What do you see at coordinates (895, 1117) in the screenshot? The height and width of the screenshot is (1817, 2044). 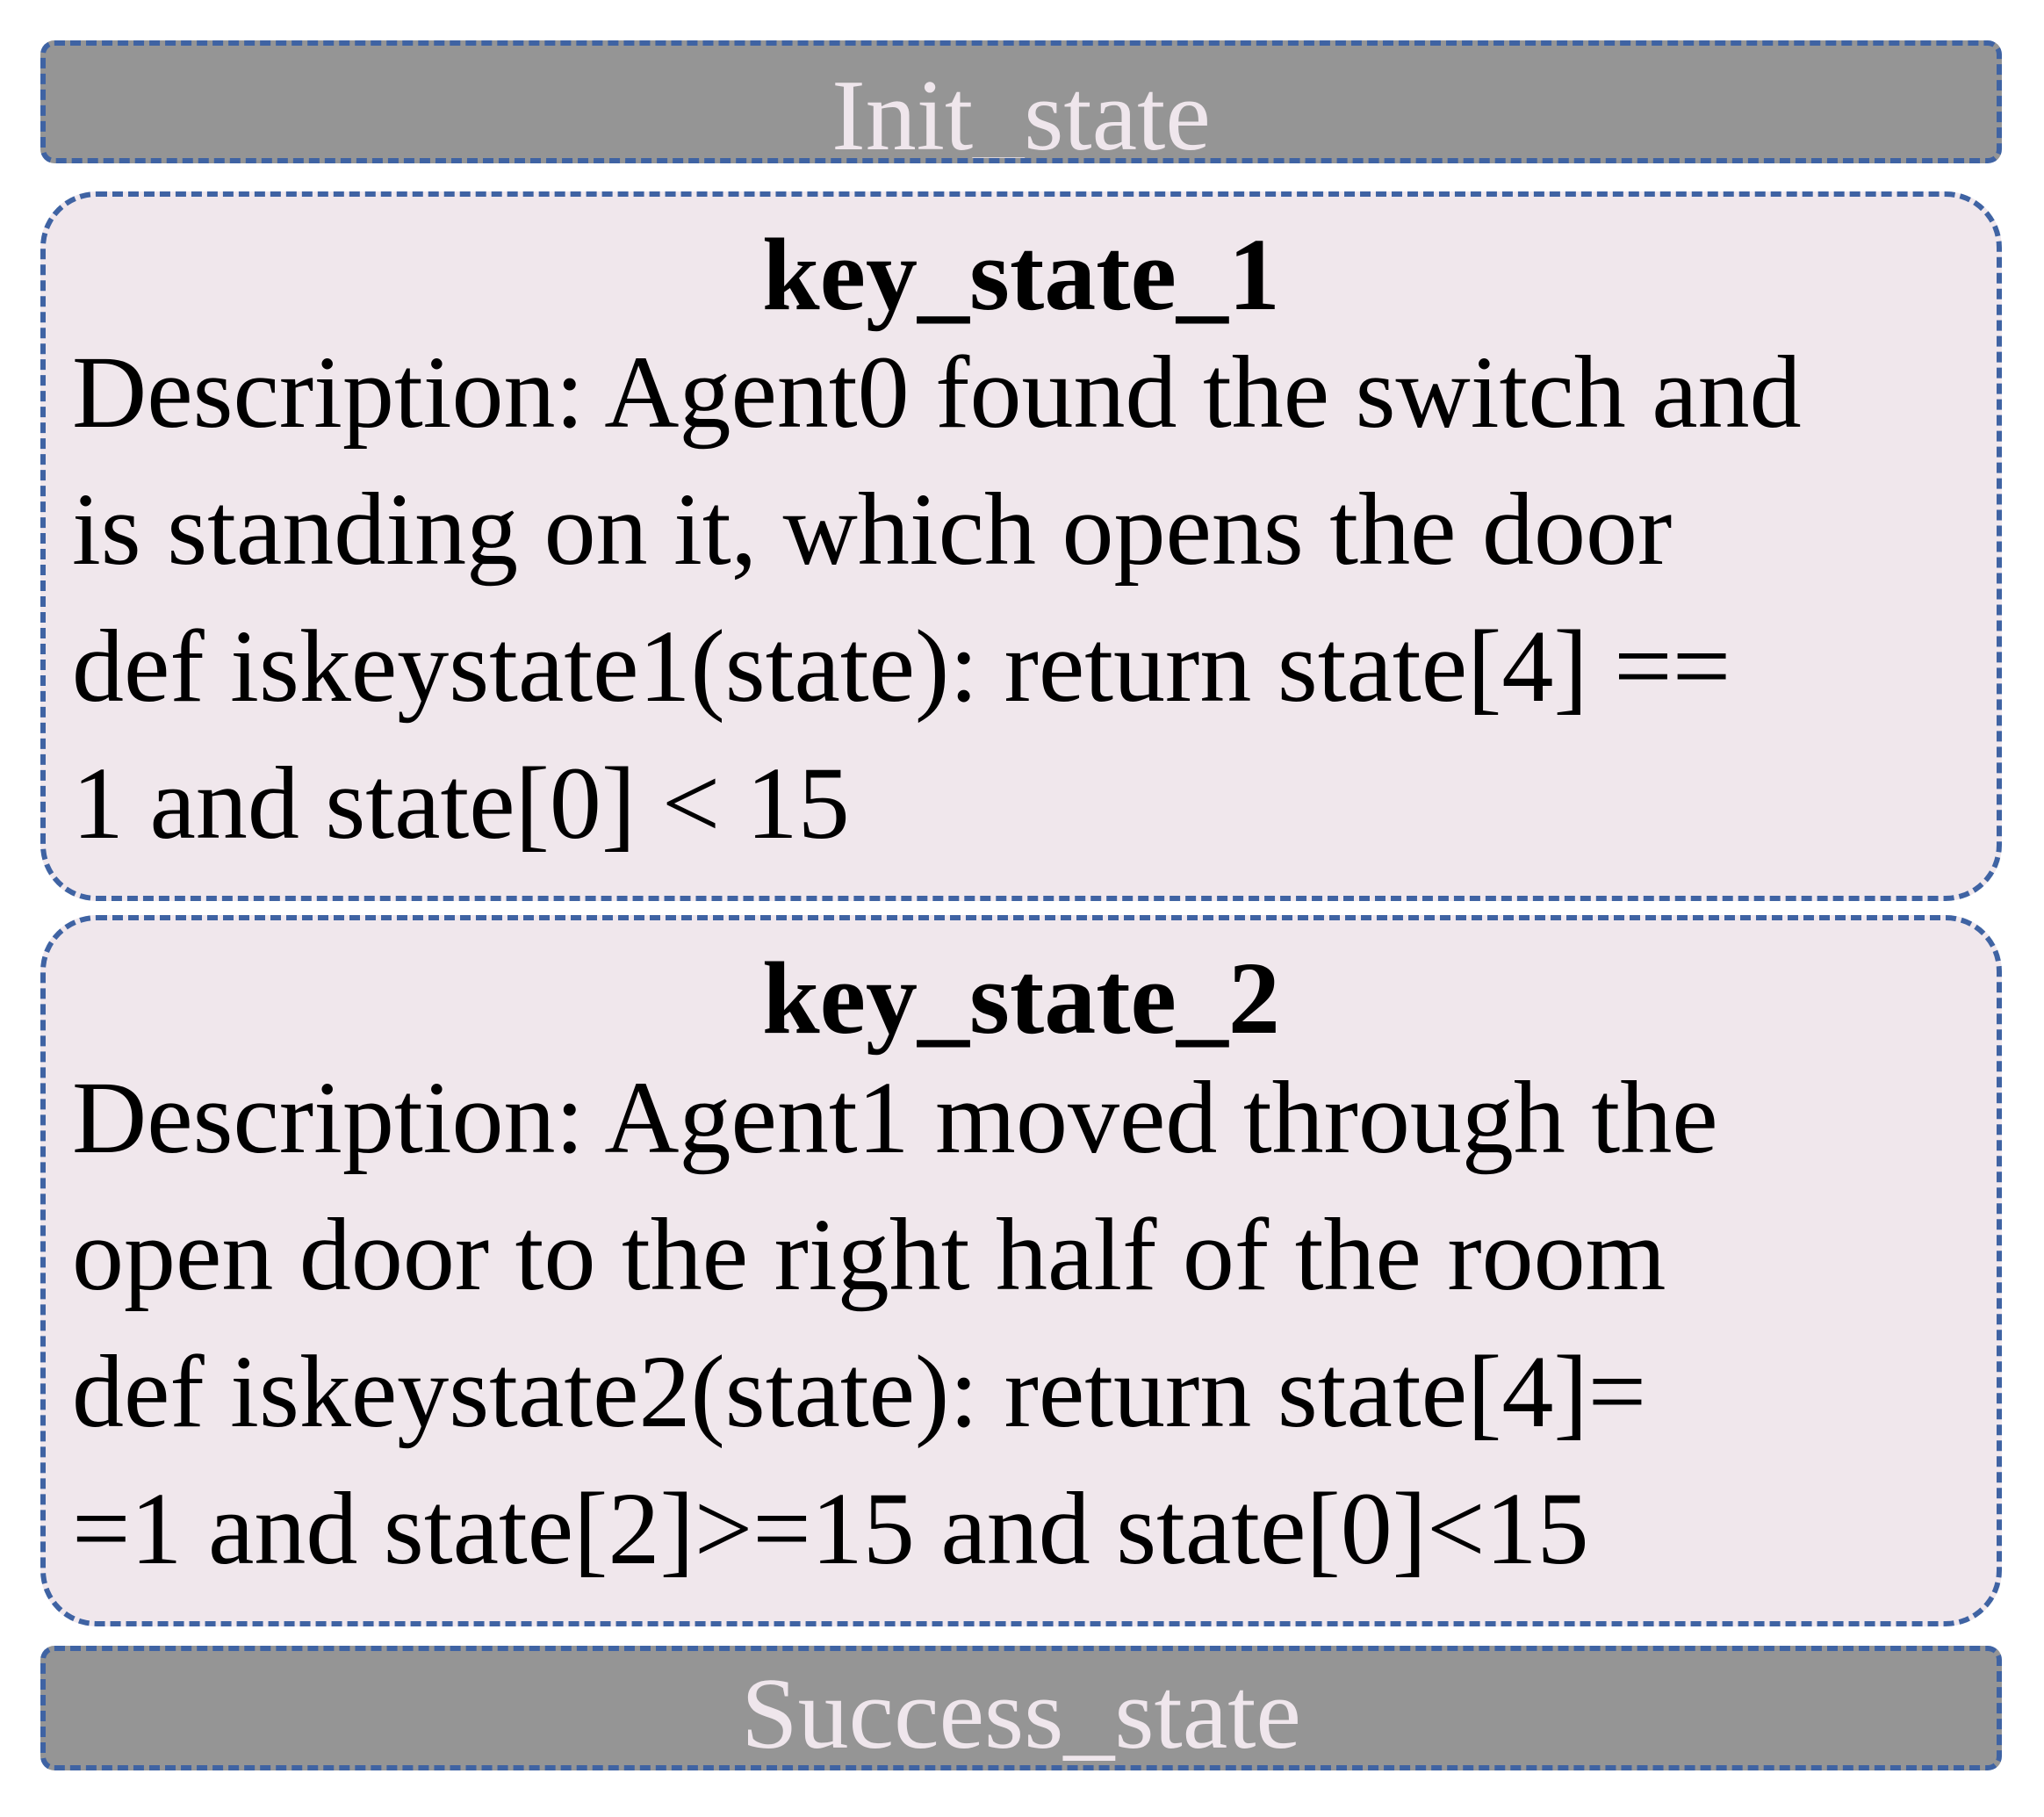 I see `key-state-2-description-line-1: Description: Agent1 moved through the` at bounding box center [895, 1117].